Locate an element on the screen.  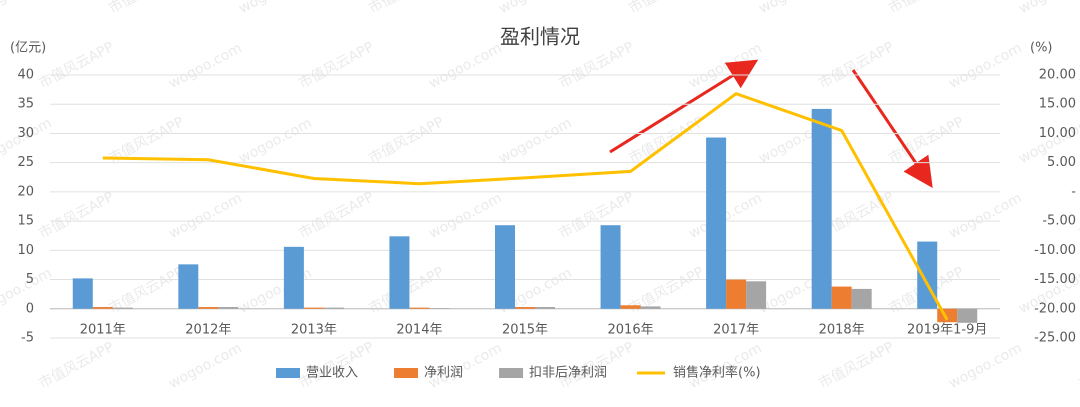
x-tick-label: 2012年 is located at coordinates (208, 330).